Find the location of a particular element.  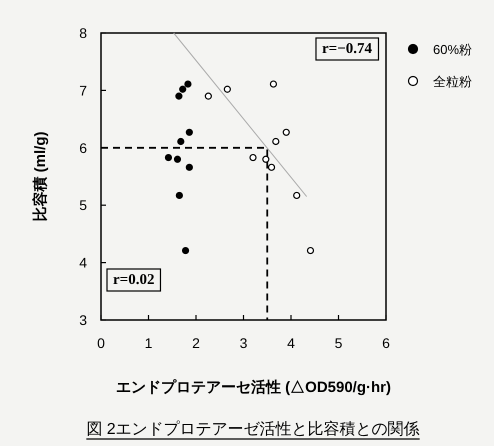

y-tick-label: 4 is located at coordinates (83, 262).